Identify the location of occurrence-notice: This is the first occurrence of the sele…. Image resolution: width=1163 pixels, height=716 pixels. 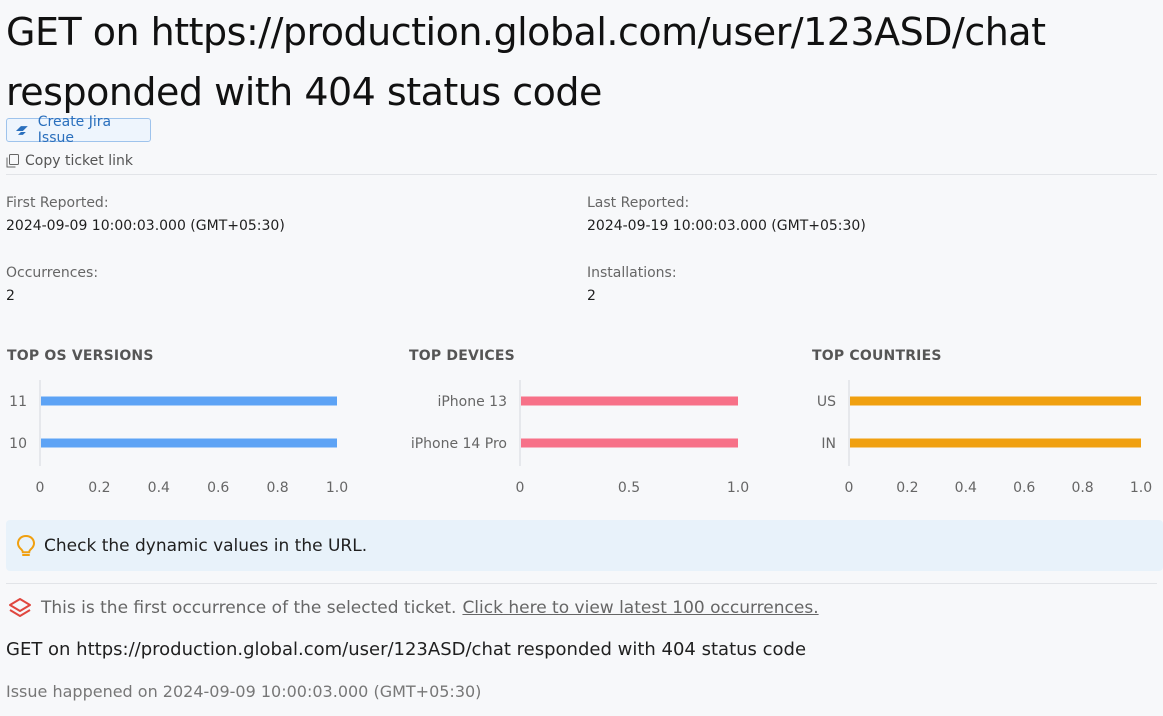
(413, 608).